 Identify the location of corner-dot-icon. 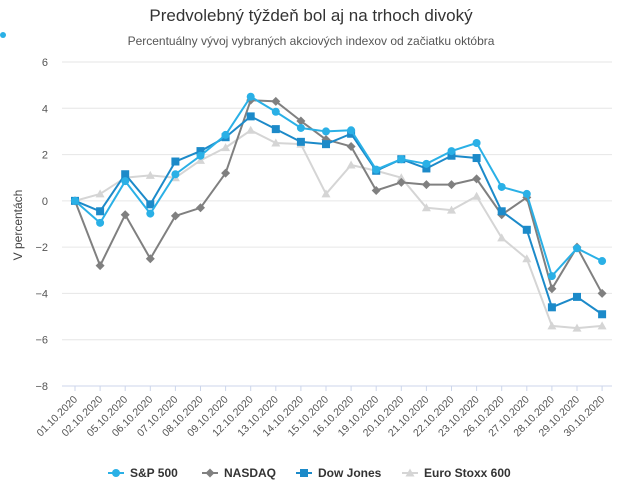
(3, 35).